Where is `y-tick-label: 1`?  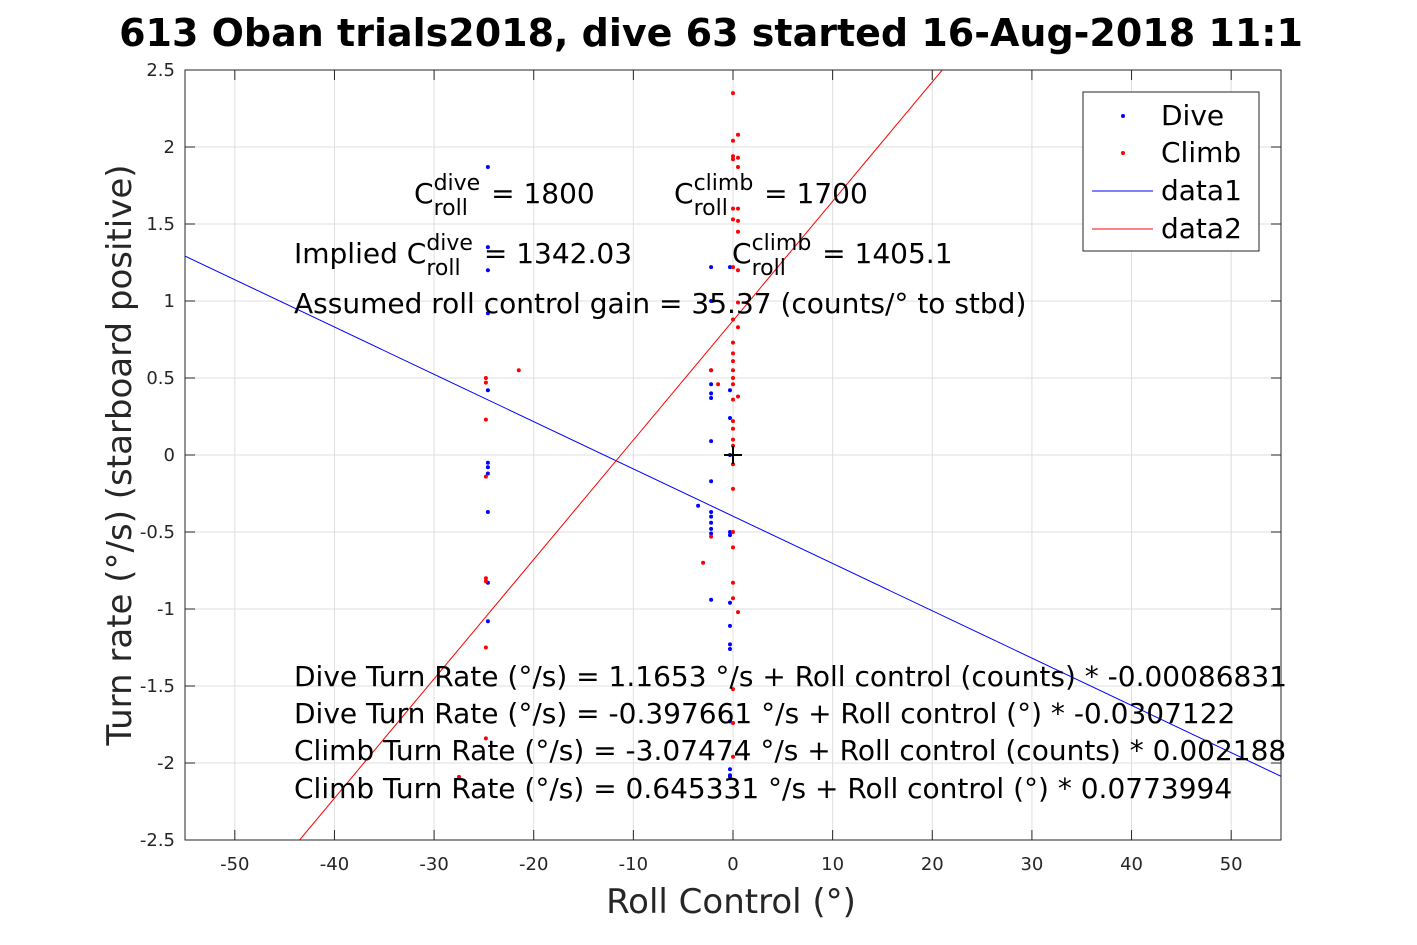 y-tick-label: 1 is located at coordinates (169, 301).